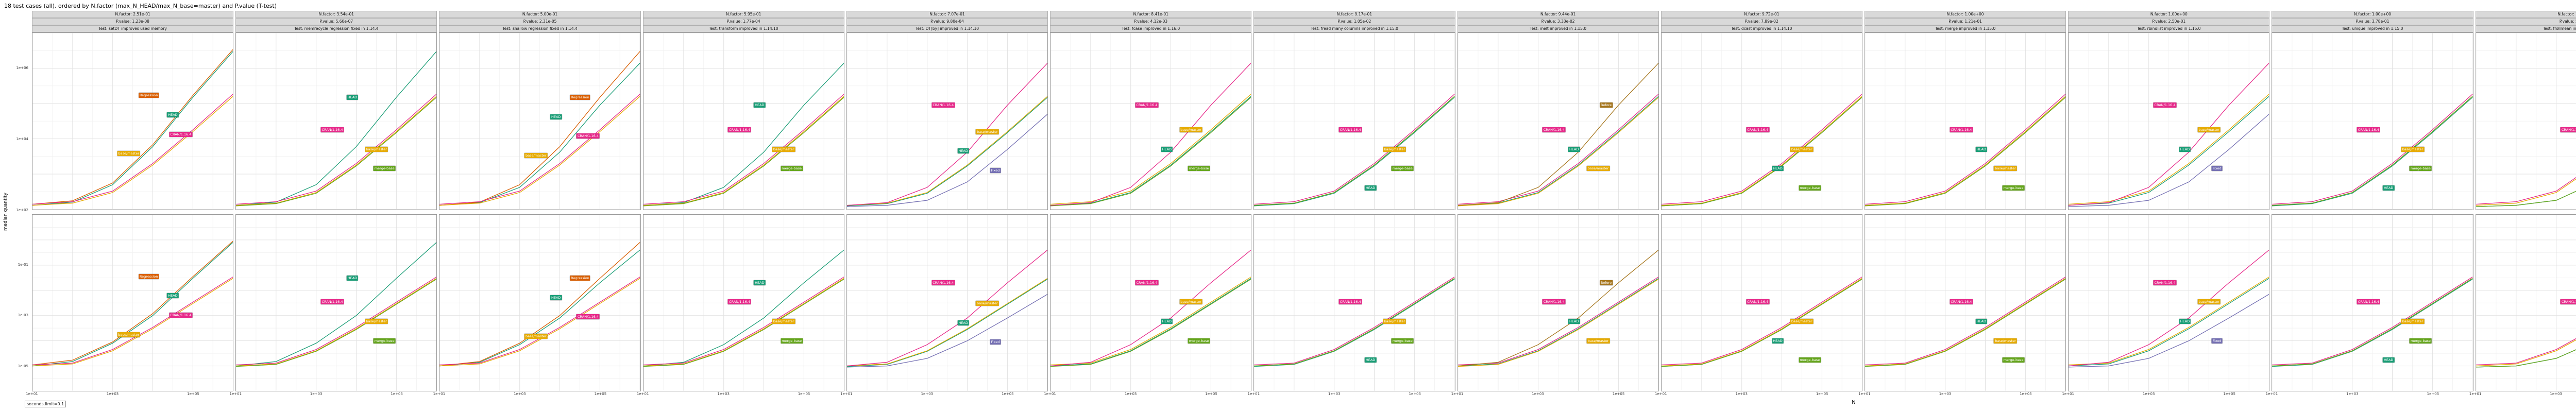 The height and width of the screenshot is (412, 2576). Describe the element at coordinates (1151, 29) in the screenshot. I see `facet-strip-test: Test: fcase improved in 1.16.0` at that location.